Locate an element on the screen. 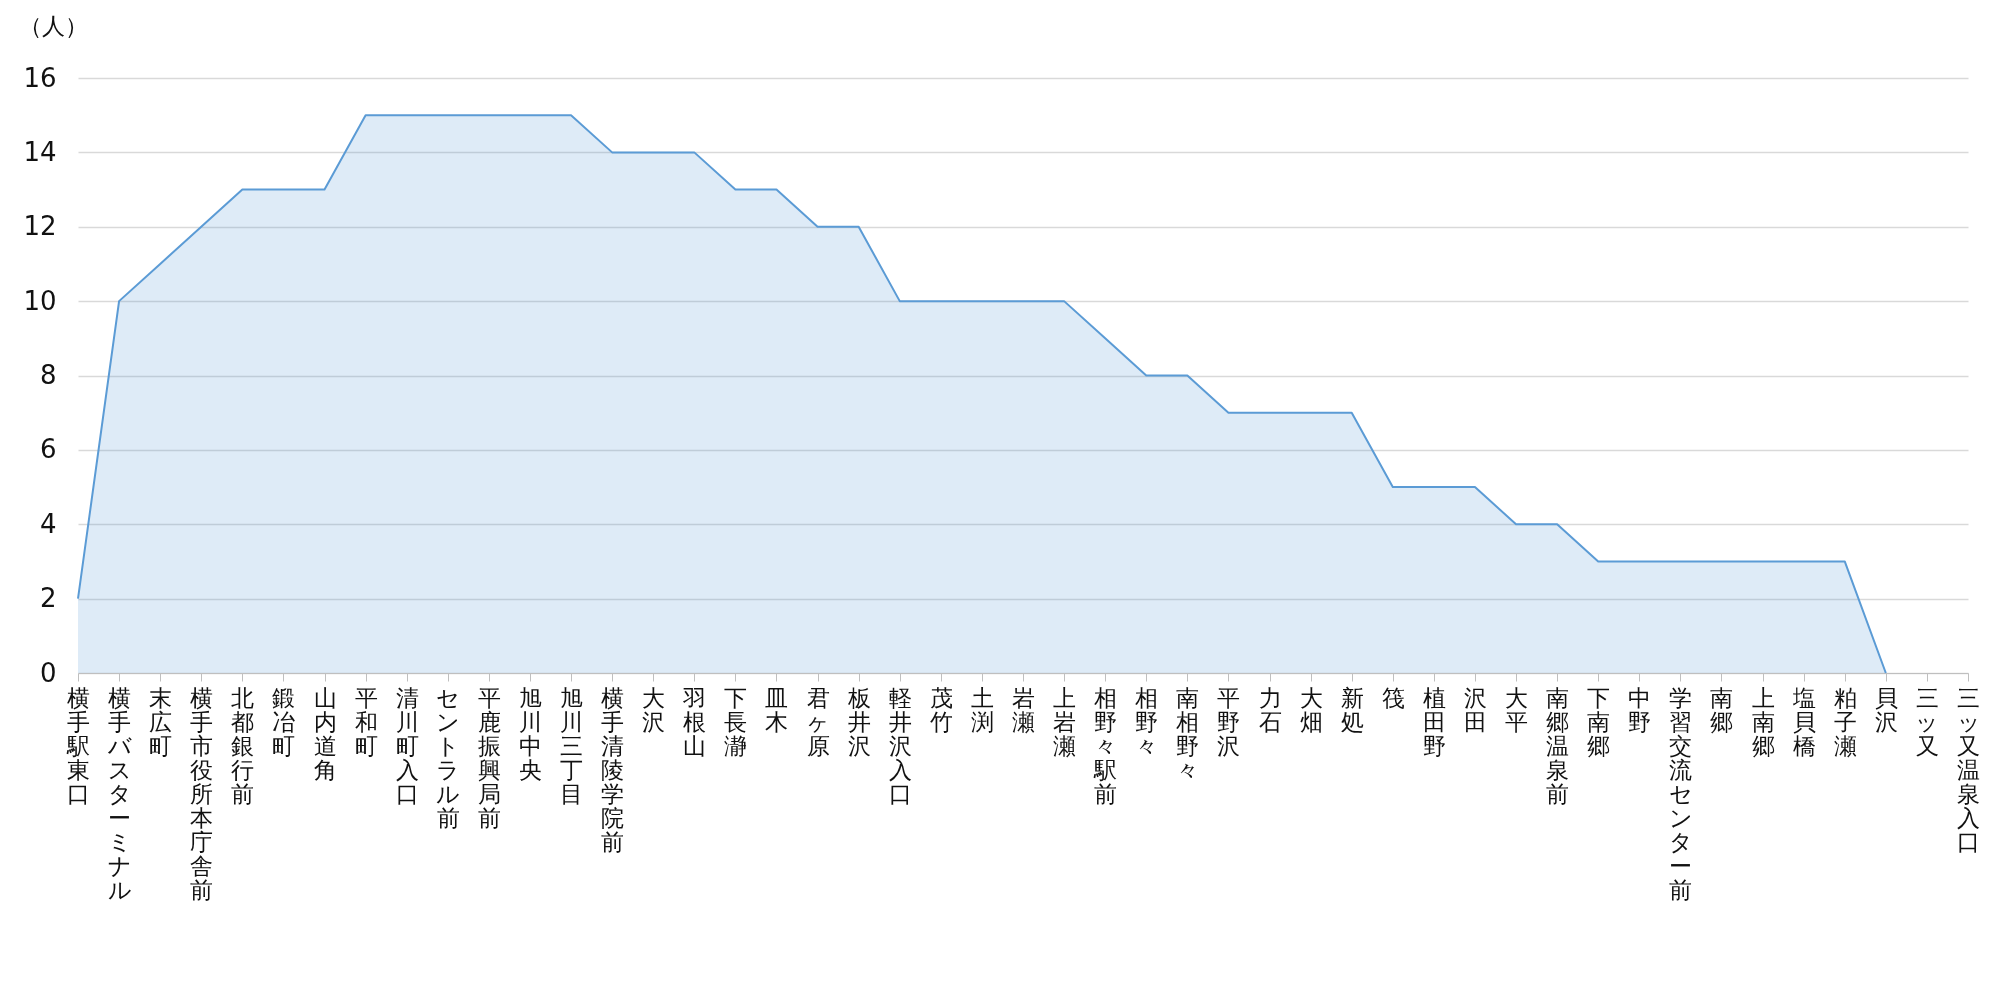 The height and width of the screenshot is (983, 2013). y-tick-label: 12 is located at coordinates (40, 226).